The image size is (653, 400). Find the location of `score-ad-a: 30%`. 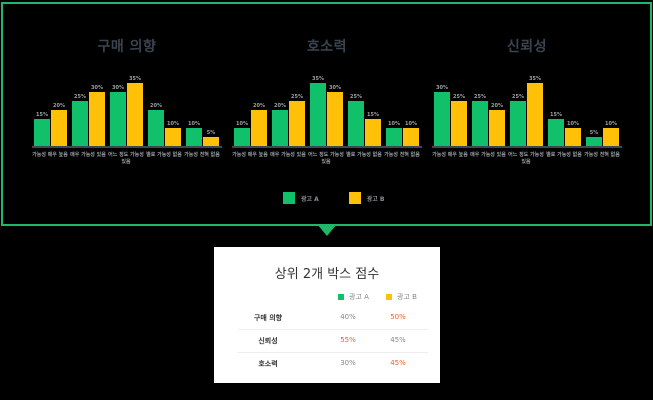

score-ad-a: 30% is located at coordinates (348, 363).